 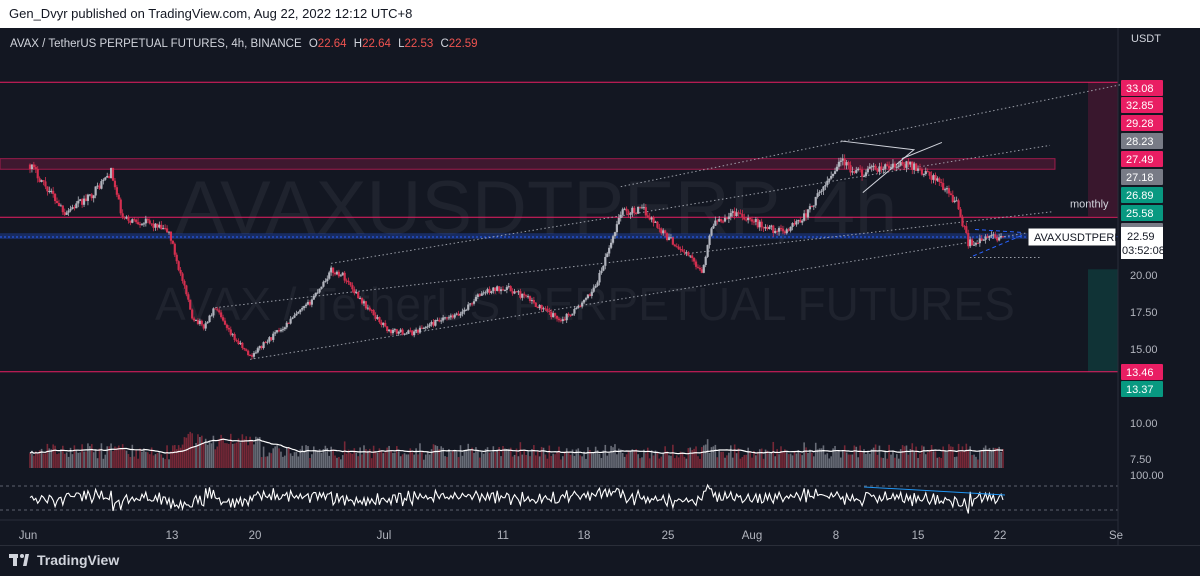 What do you see at coordinates (1142, 177) in the screenshot?
I see `level-label-box` at bounding box center [1142, 177].